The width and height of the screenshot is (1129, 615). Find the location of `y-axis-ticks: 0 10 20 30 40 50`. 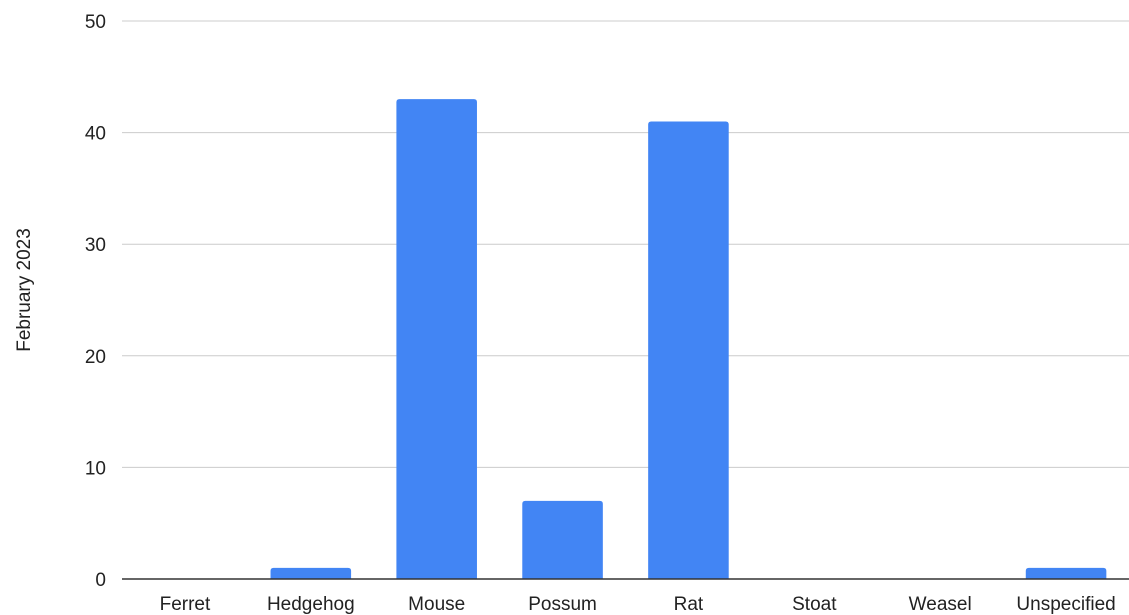

y-axis-ticks: 0 10 20 30 40 50 is located at coordinates (95, 301).